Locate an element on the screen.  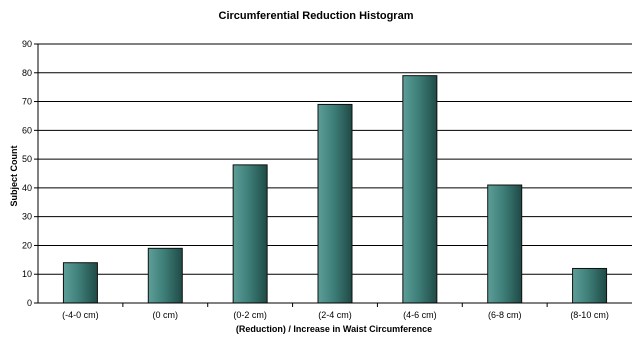
y-tick-label: 0 is located at coordinates (29, 303).